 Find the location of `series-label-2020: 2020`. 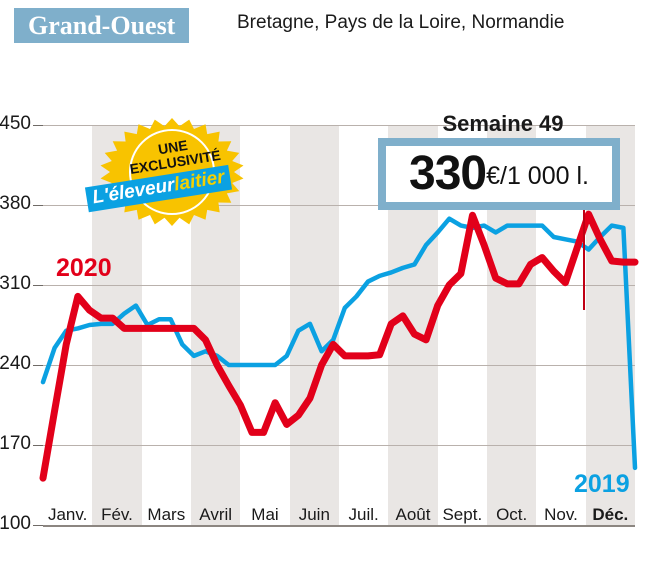

series-label-2020: 2020 is located at coordinates (84, 268).